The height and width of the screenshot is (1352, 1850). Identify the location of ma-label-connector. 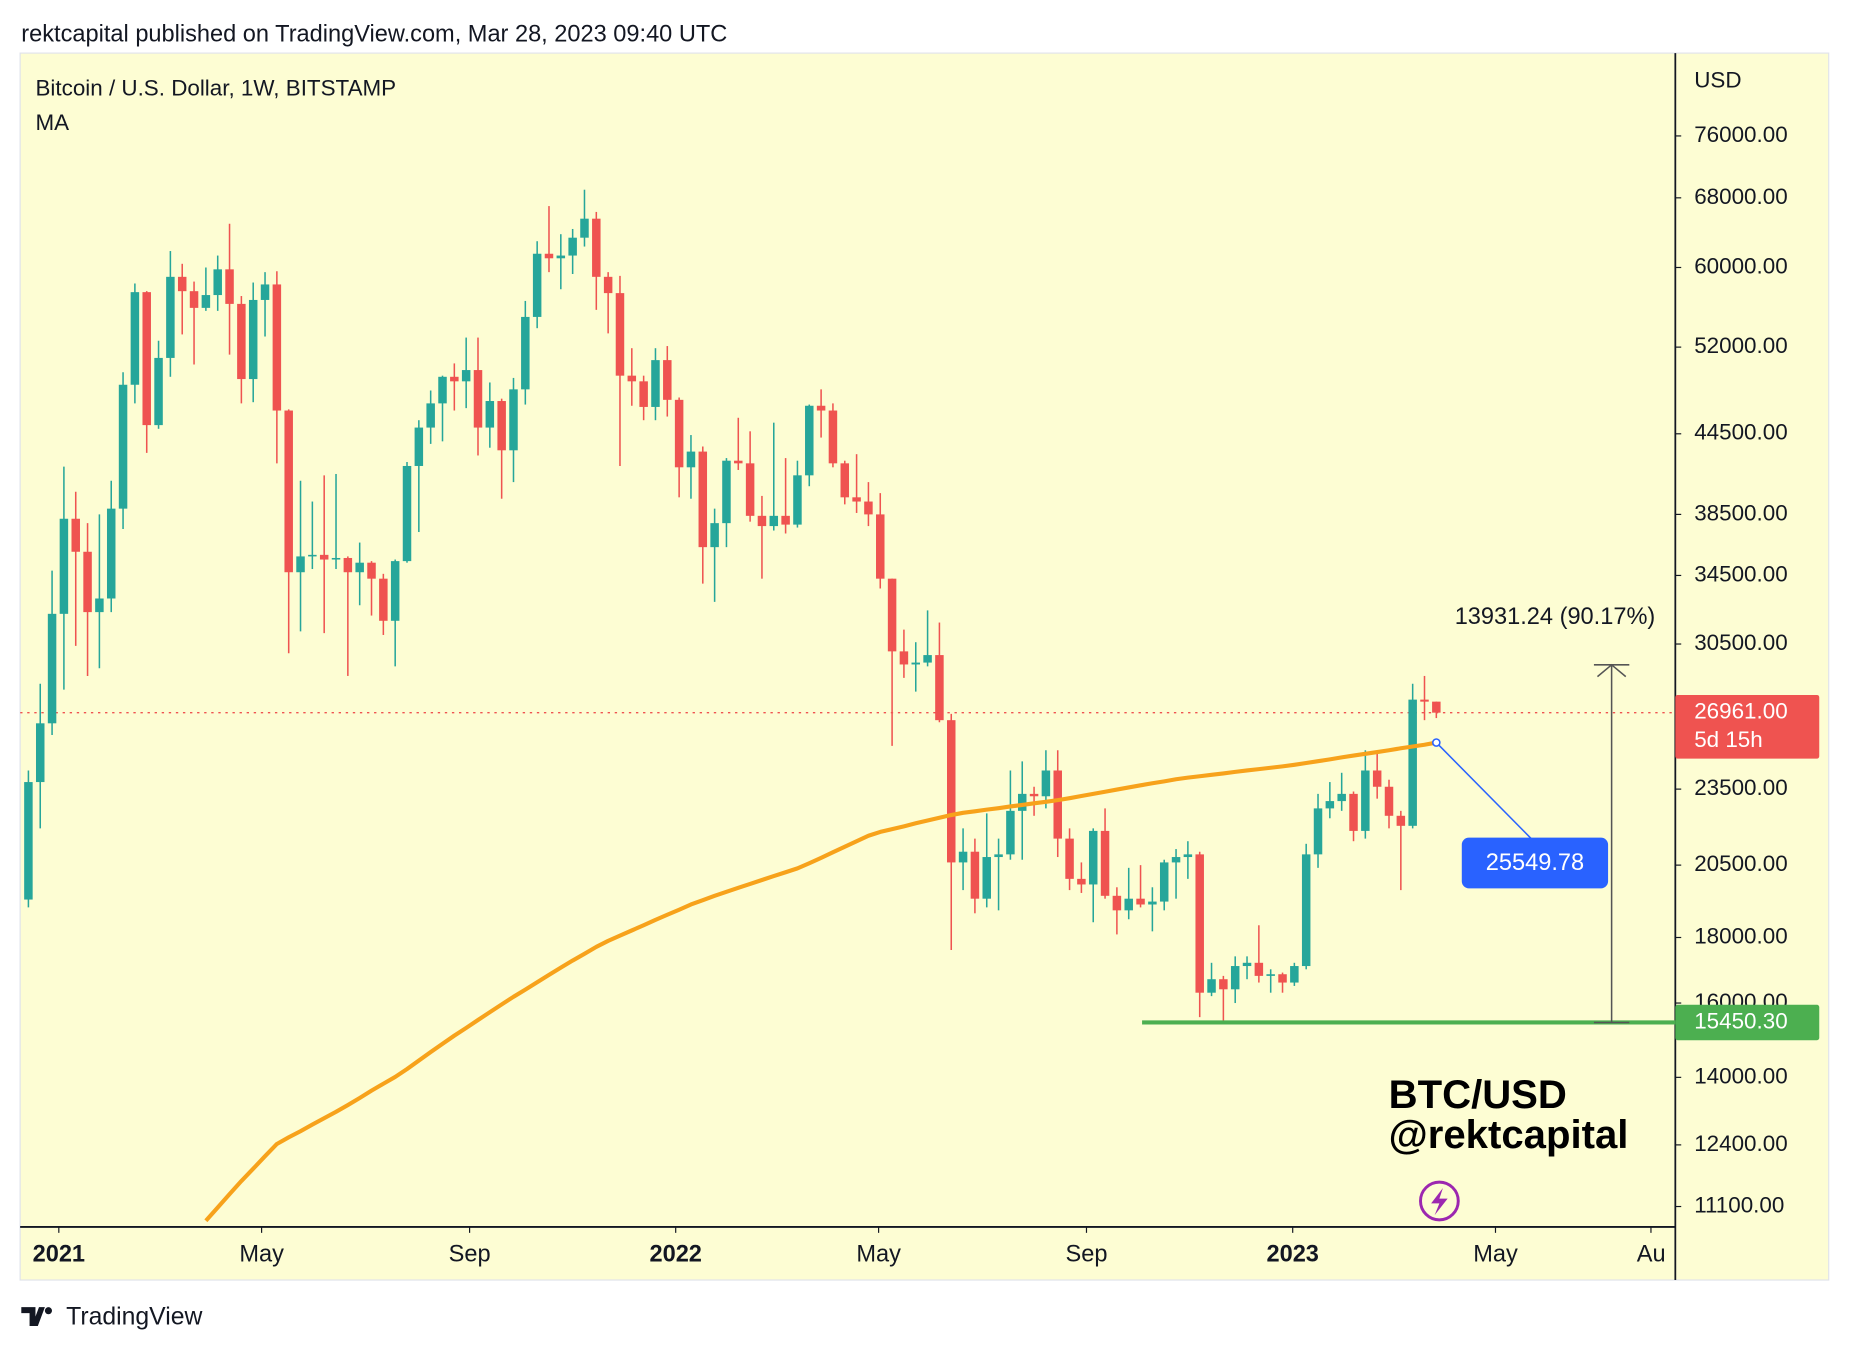
(1483, 791).